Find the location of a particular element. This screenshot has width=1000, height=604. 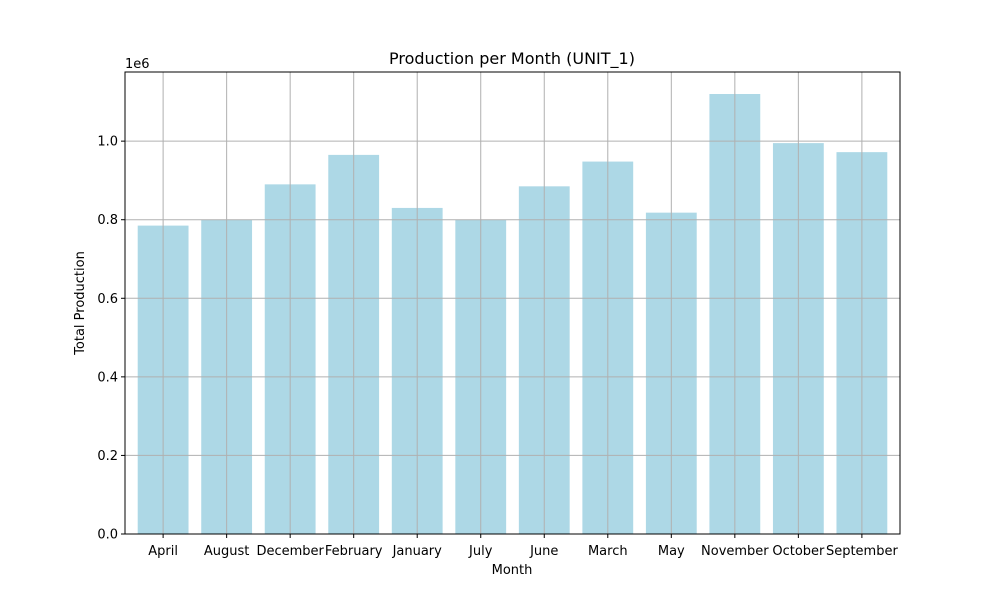

x-tick-label: September is located at coordinates (862, 551).